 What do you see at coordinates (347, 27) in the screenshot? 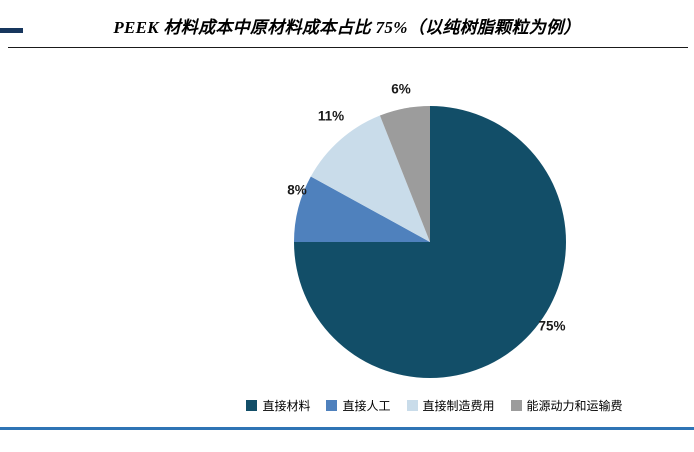
I see `chart-title: PEEK 材料成本中原材料成本占比 75%（以纯树脂颗粒为例）` at bounding box center [347, 27].